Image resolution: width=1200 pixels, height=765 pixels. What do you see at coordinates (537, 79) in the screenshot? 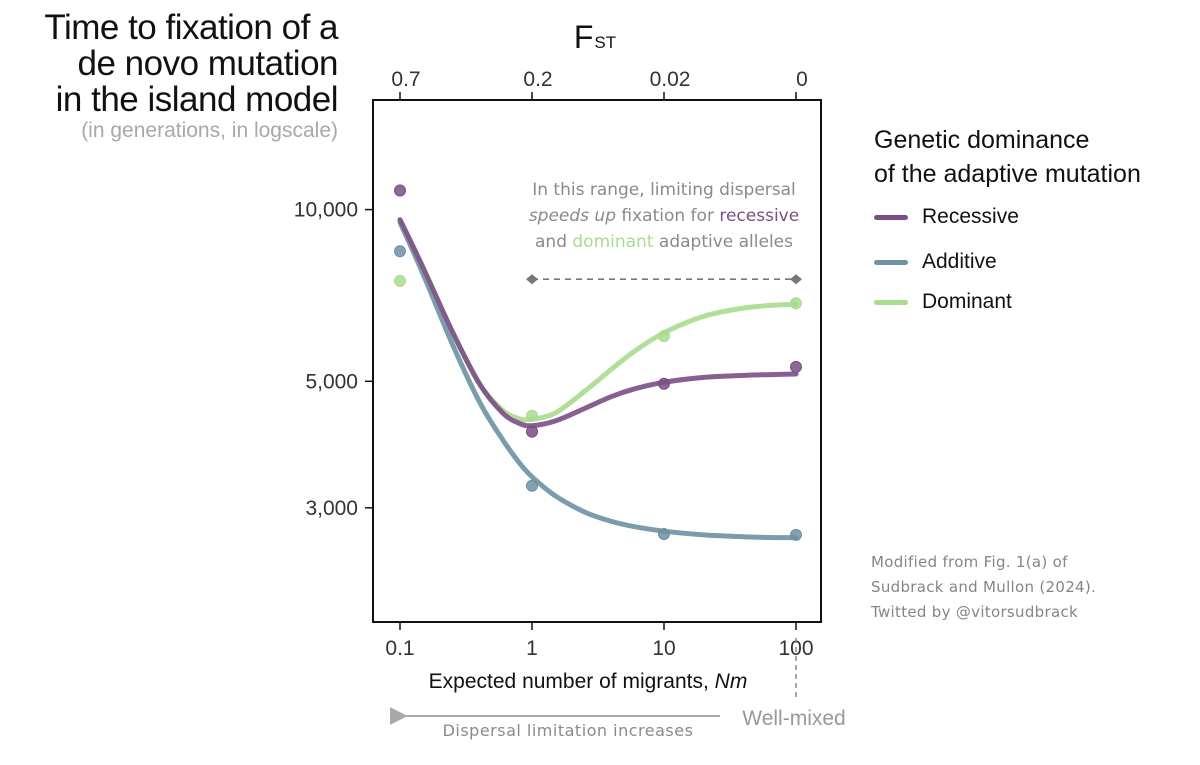
I see `top-tick-label-1: 0.2` at bounding box center [537, 79].